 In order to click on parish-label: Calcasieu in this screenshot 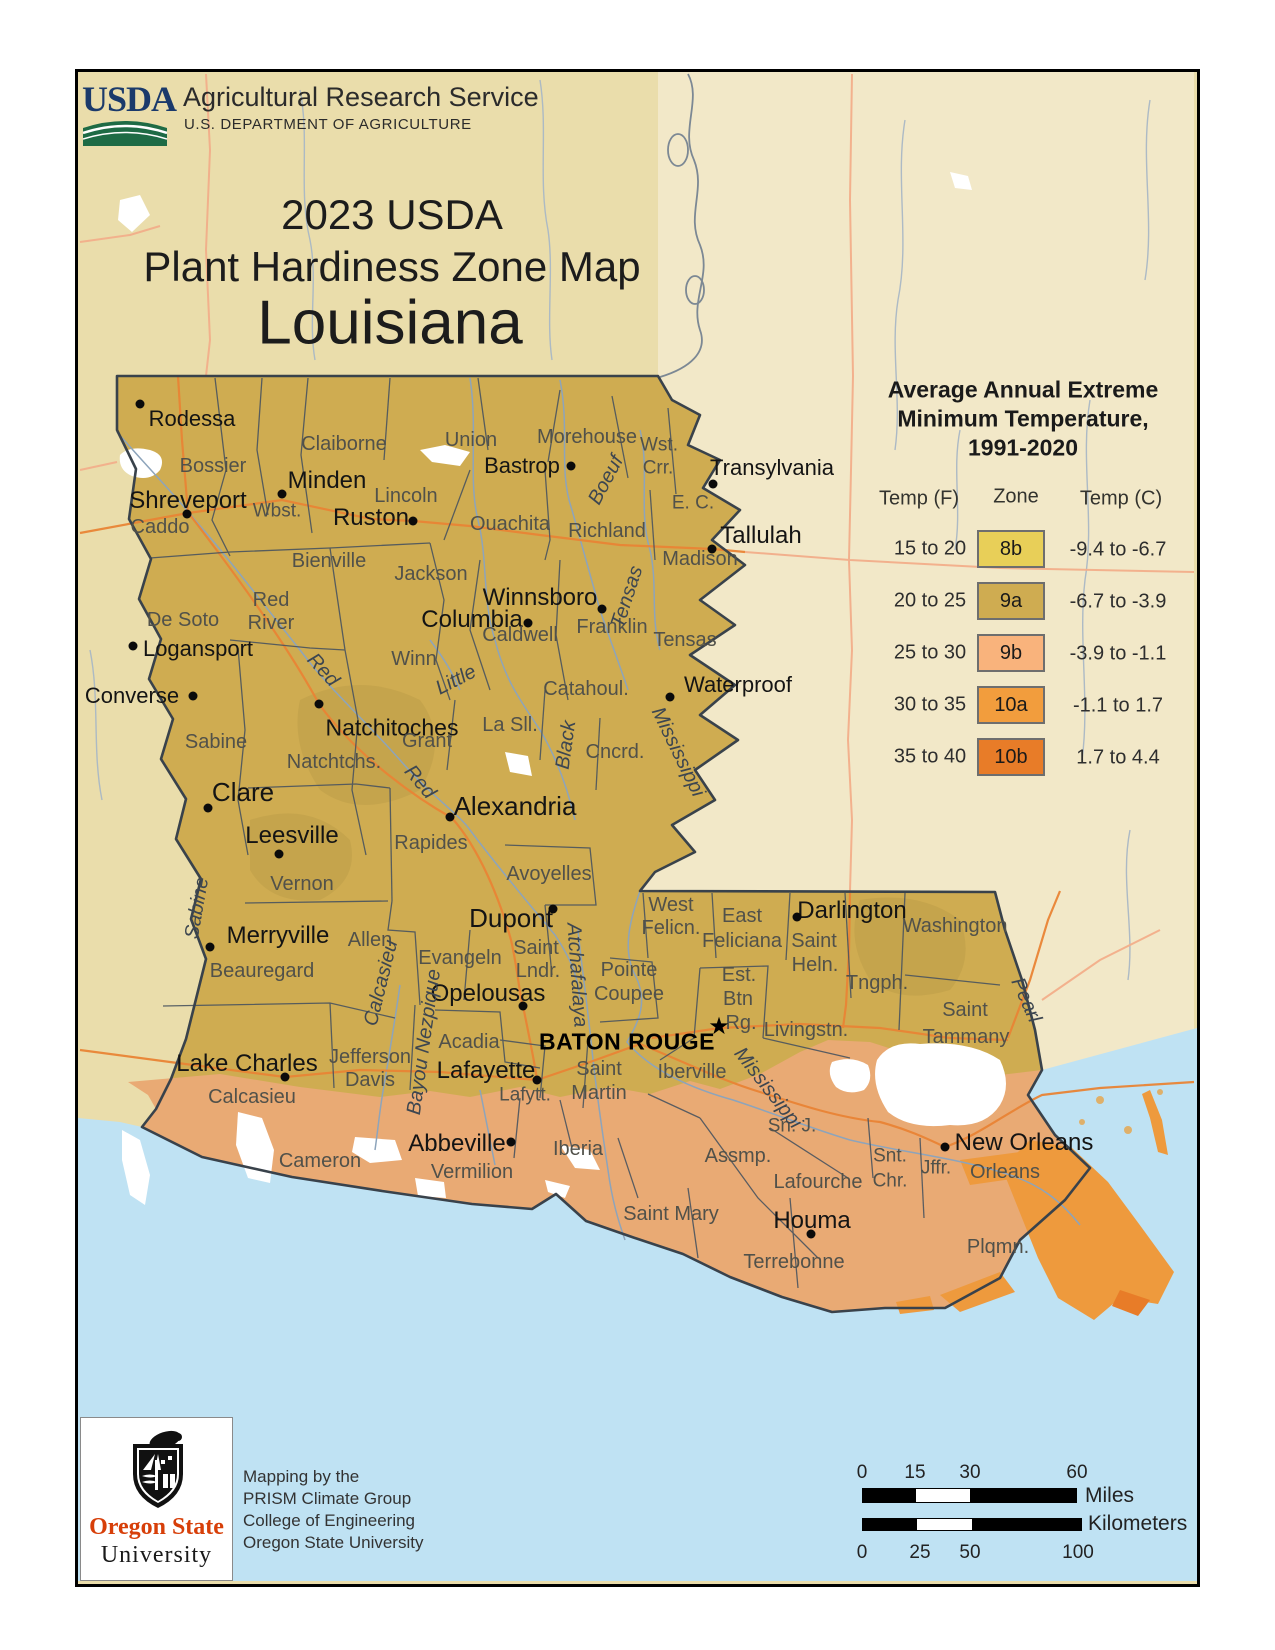, I will do `click(252, 1097)`.